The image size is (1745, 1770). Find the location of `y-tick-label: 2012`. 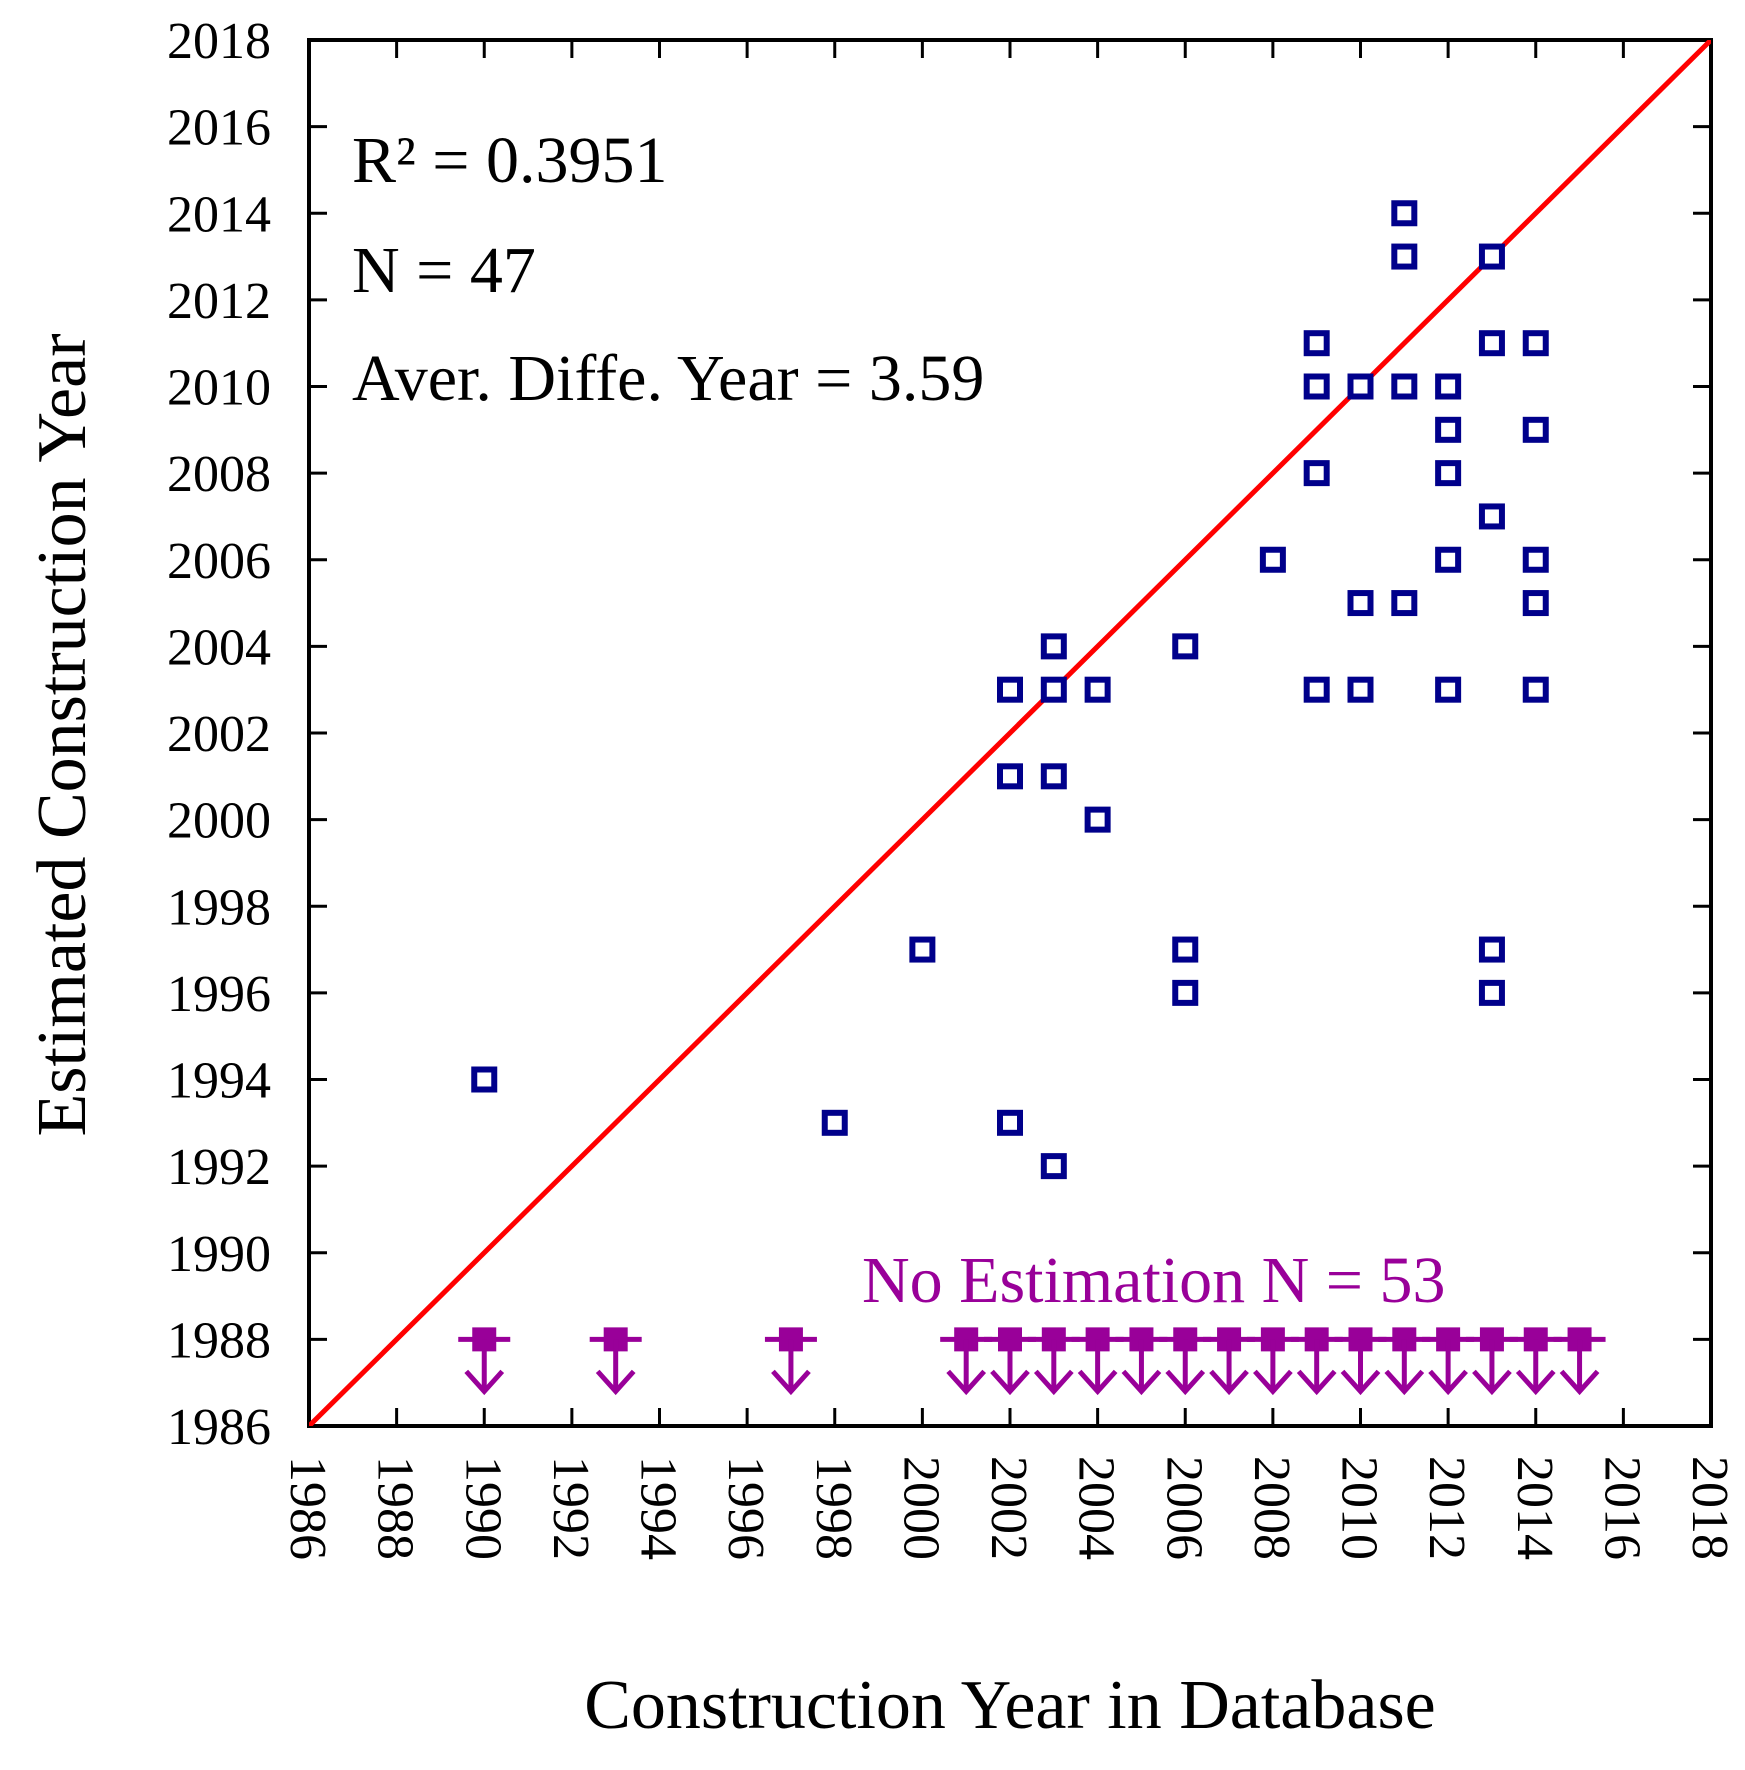

y-tick-label: 2012 is located at coordinates (219, 301).